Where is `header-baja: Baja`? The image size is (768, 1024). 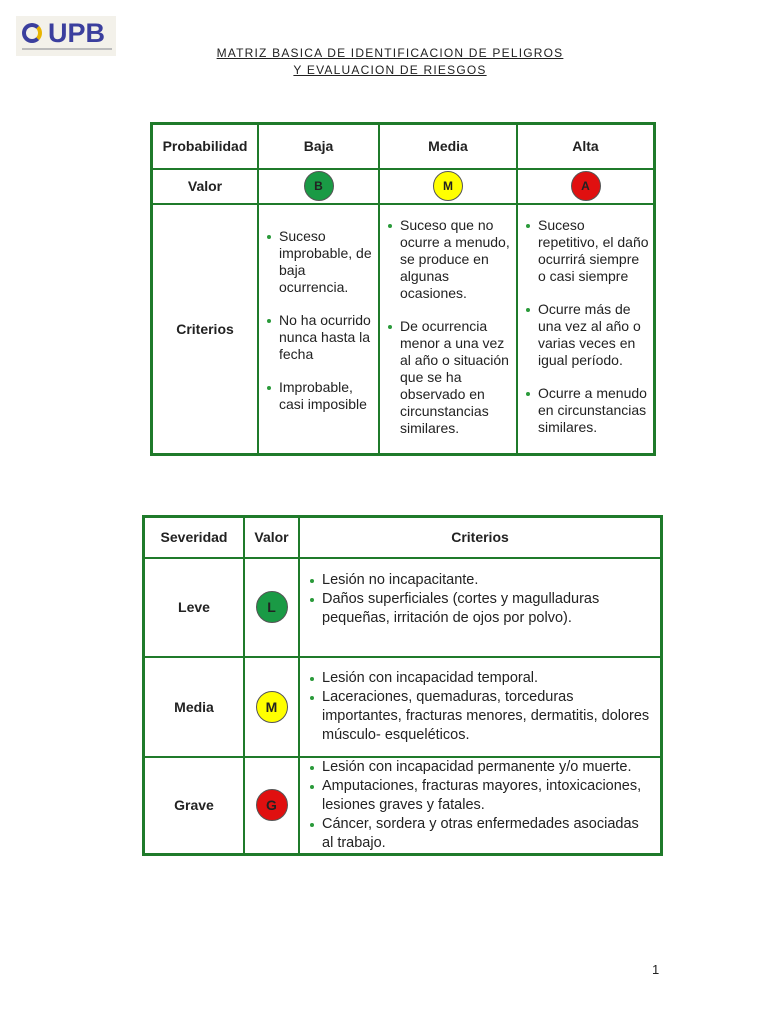
header-baja: Baja is located at coordinates (318, 146).